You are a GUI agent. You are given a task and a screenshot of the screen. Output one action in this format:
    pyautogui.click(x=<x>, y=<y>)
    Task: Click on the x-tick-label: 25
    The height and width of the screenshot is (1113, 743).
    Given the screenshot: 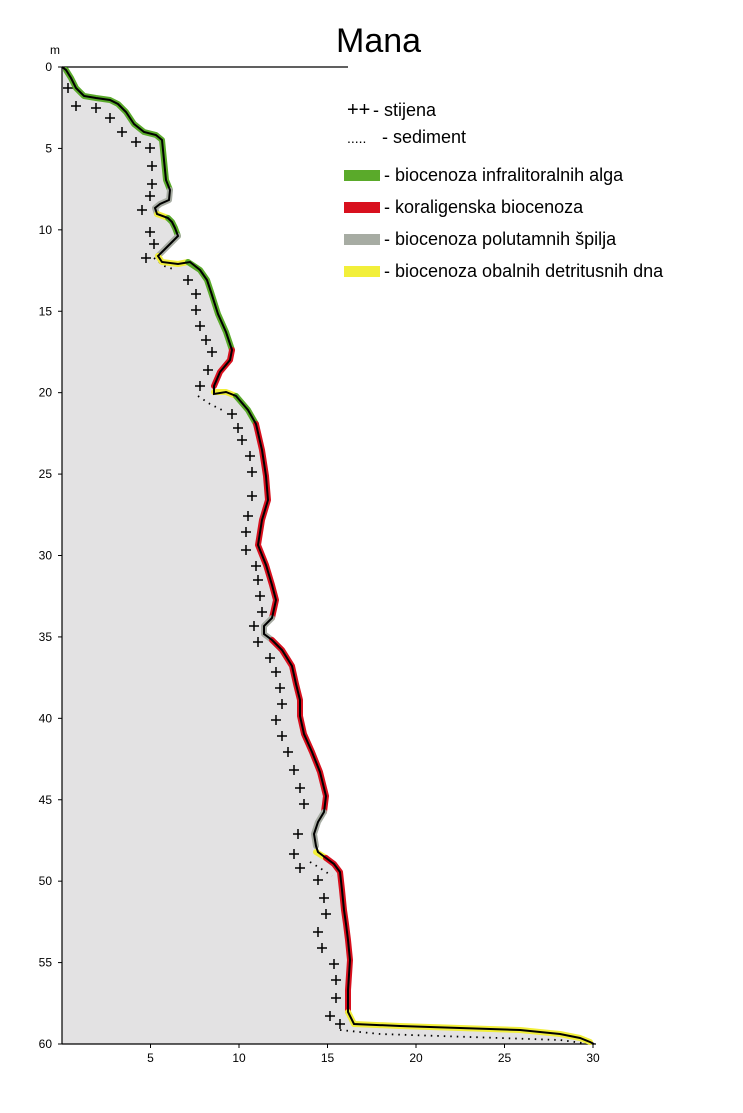 What is the action you would take?
    pyautogui.click(x=505, y=1058)
    